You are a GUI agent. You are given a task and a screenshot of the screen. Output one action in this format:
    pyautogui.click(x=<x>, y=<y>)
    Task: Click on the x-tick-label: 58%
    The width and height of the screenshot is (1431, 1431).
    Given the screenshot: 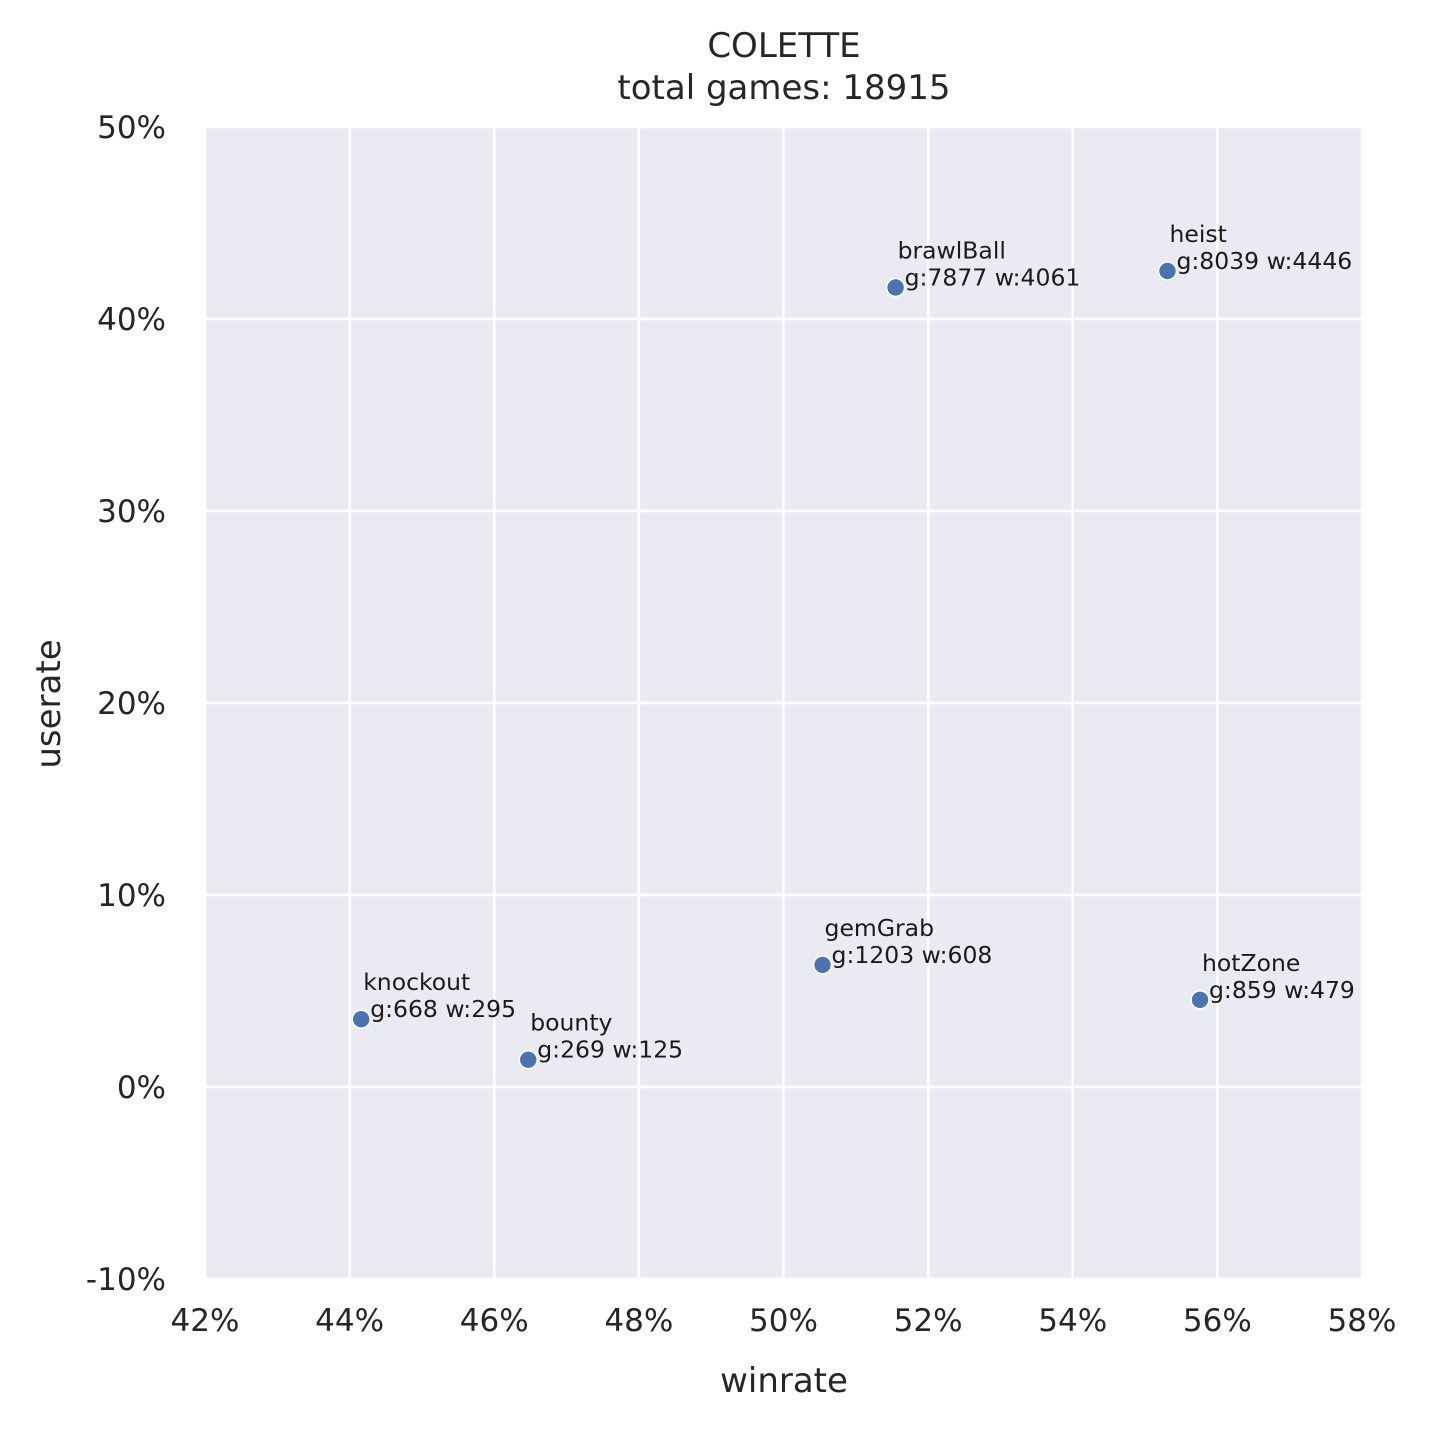 What is the action you would take?
    pyautogui.click(x=1362, y=1321)
    